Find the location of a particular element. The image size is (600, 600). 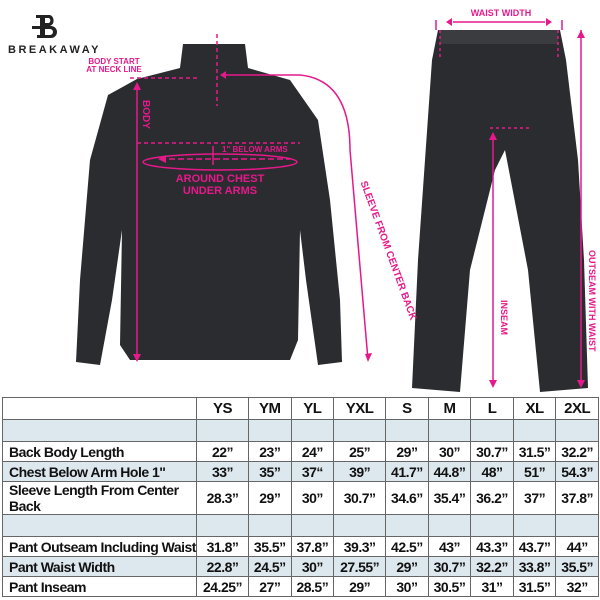

size-header: YM is located at coordinates (270, 408).